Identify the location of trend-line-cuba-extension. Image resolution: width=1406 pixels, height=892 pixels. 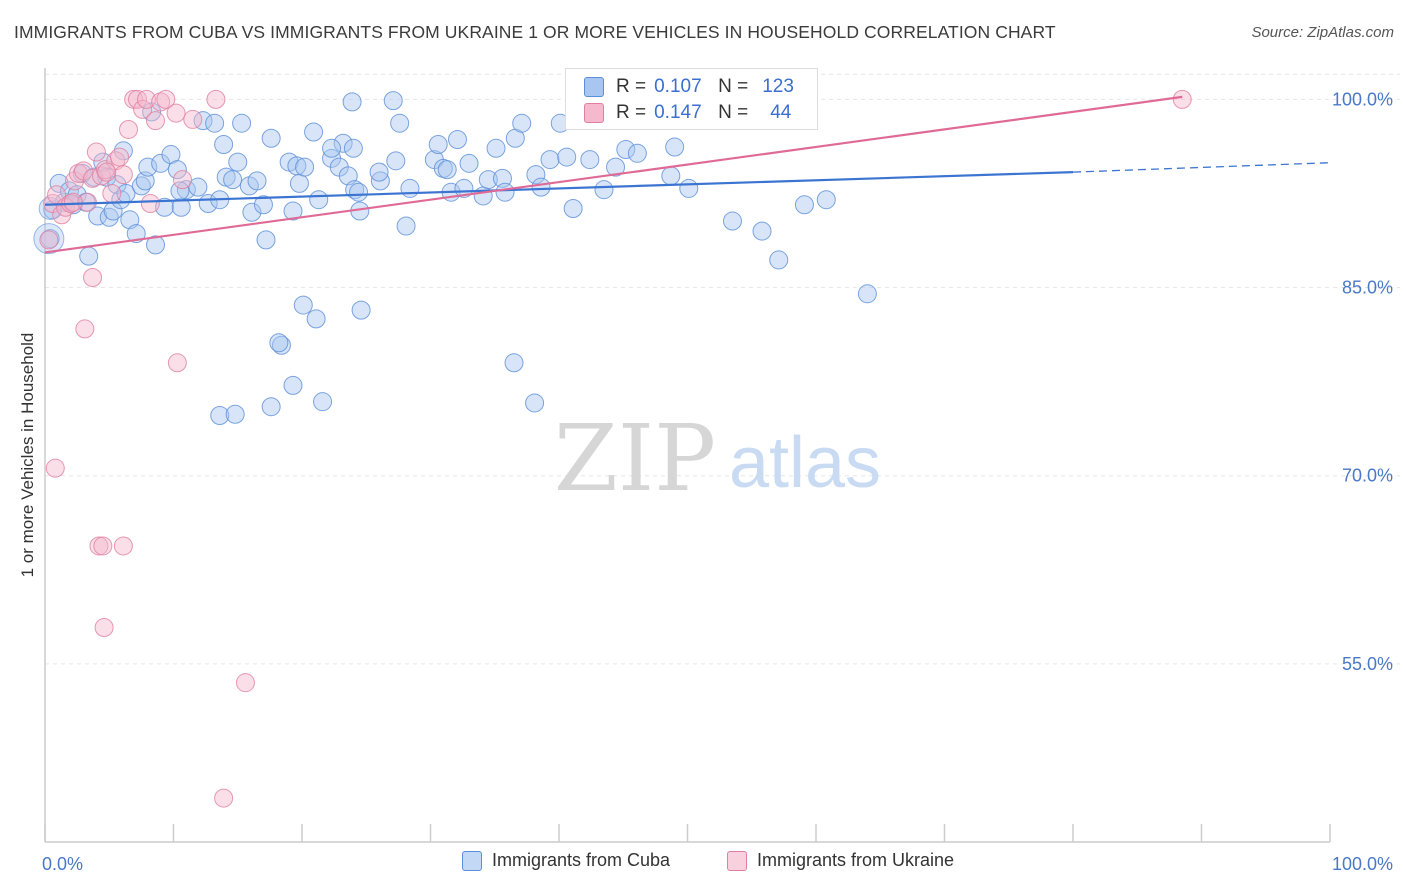
(1201, 167).